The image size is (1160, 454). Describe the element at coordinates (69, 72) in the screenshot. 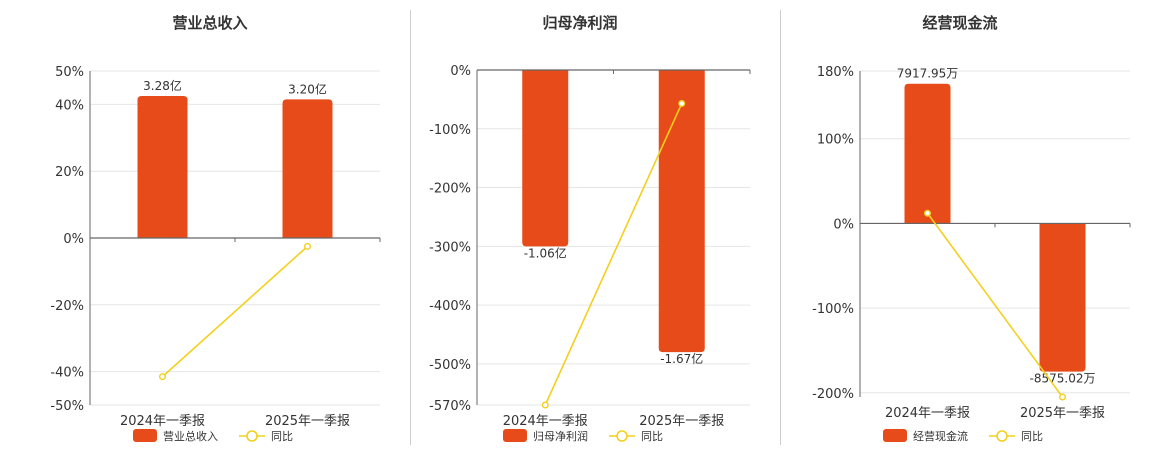

I see `y-tick-label: 50%` at that location.